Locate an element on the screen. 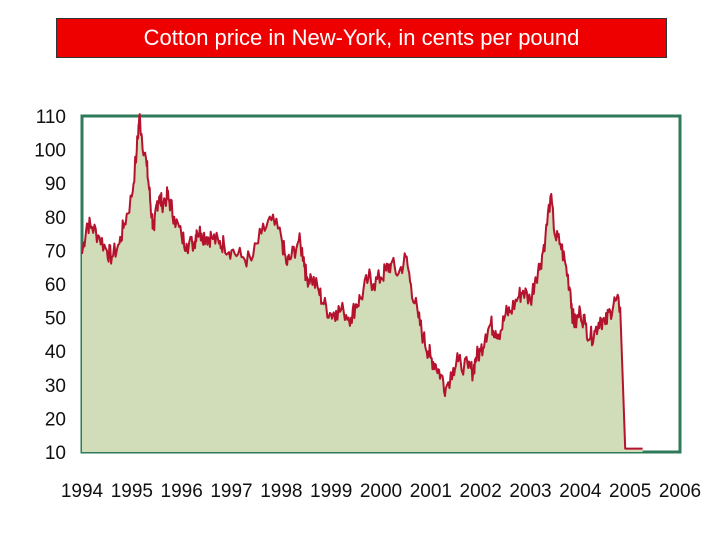  y-tick-label: 50 is located at coordinates (55, 319).